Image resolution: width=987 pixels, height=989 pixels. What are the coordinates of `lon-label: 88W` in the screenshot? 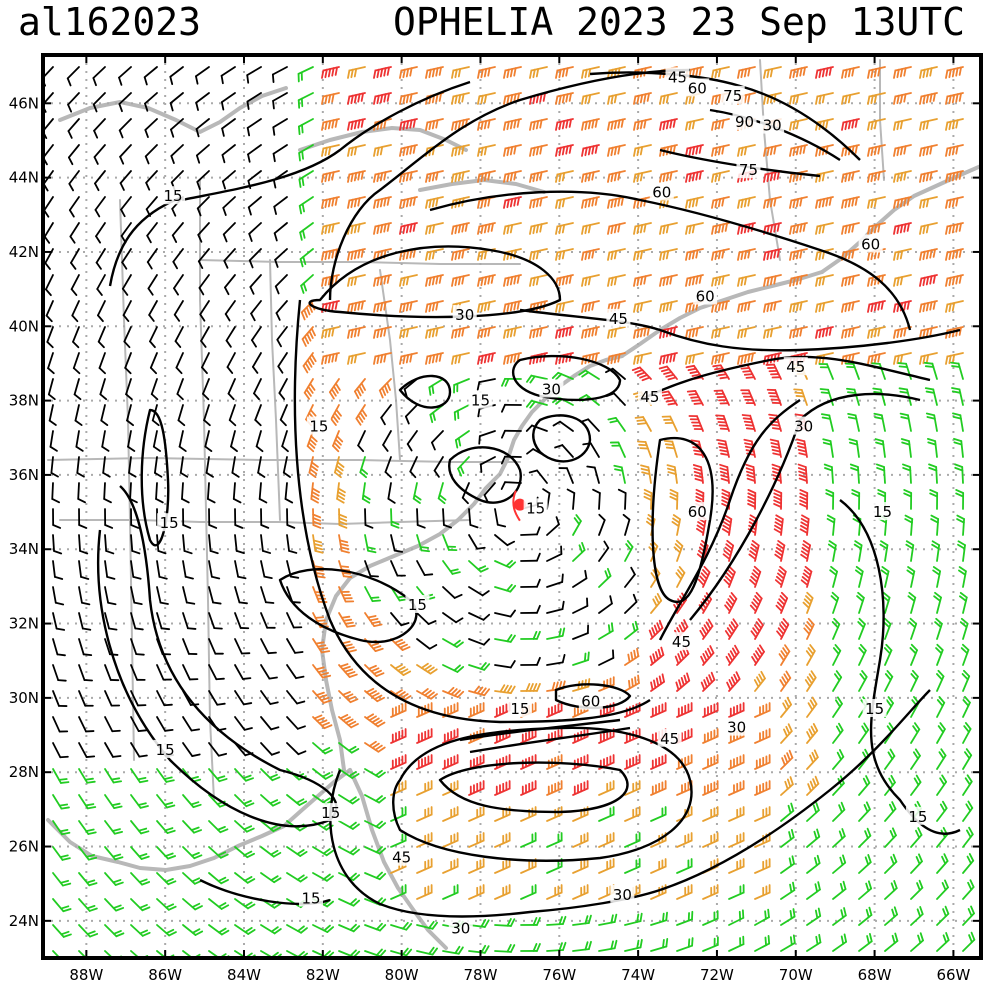 It's located at (86, 975).